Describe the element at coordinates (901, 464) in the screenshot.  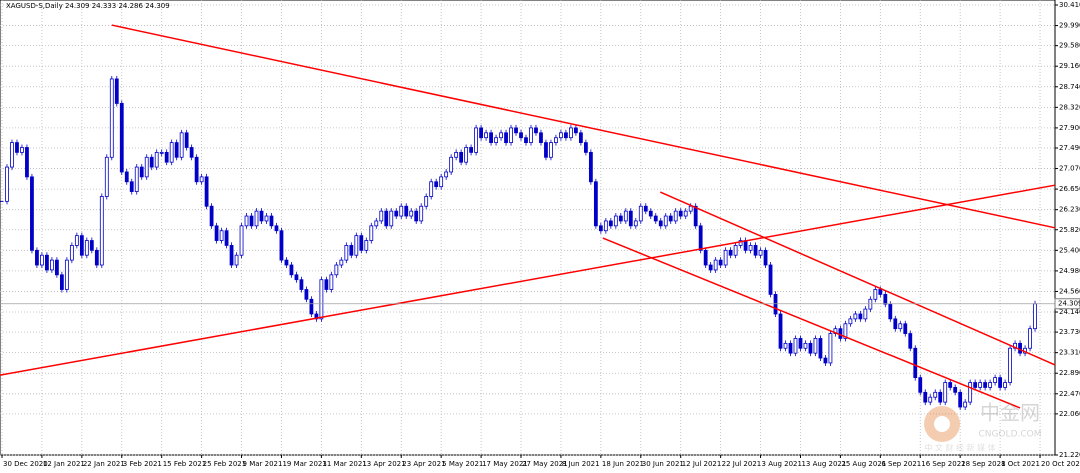
I see `x-tick-label: 6 Sep 2021` at that location.